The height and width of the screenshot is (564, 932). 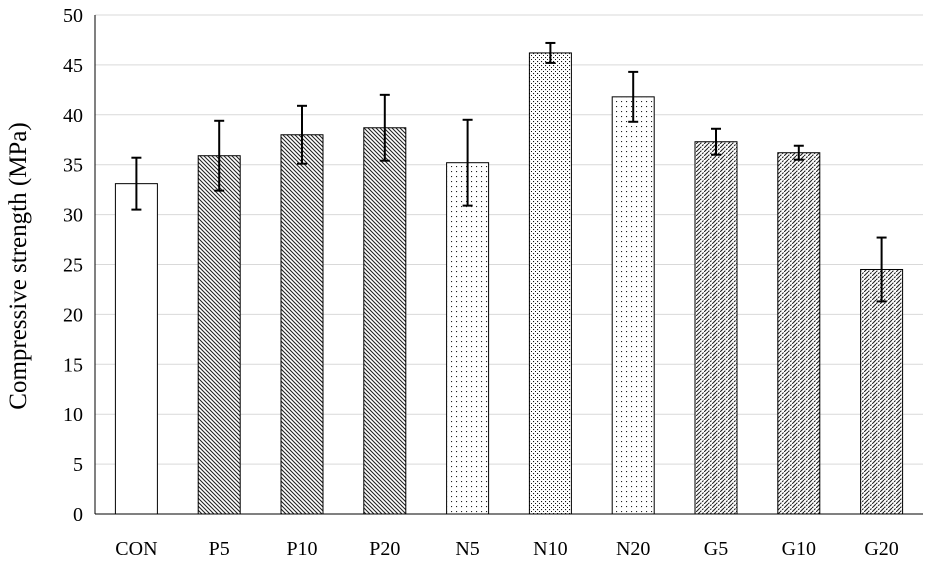 I want to click on y-tick-label: 40, so click(x=73, y=116).